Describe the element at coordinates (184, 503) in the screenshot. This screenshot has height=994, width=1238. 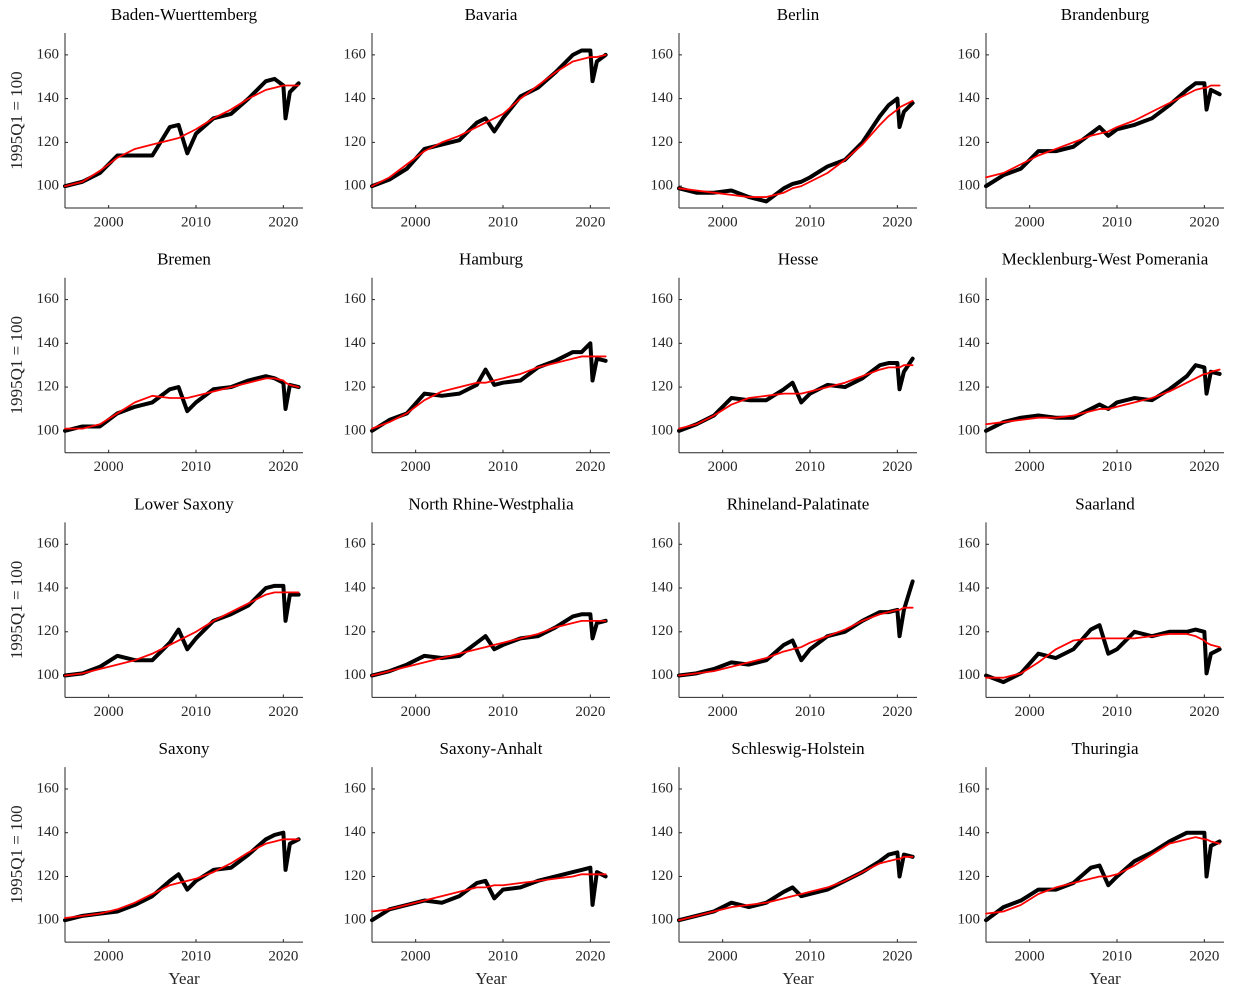
I see `subplot-title: Lower Saxony` at that location.